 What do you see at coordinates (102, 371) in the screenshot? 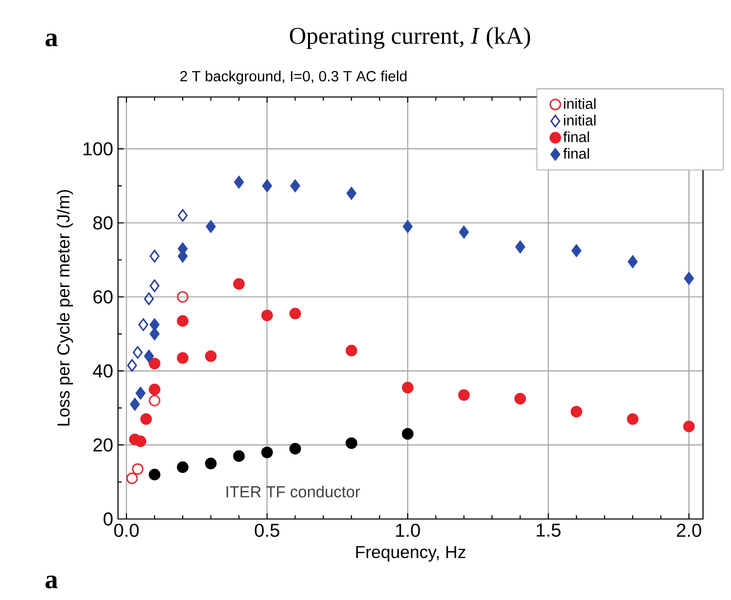
I see `y-tick-label: 40` at bounding box center [102, 371].